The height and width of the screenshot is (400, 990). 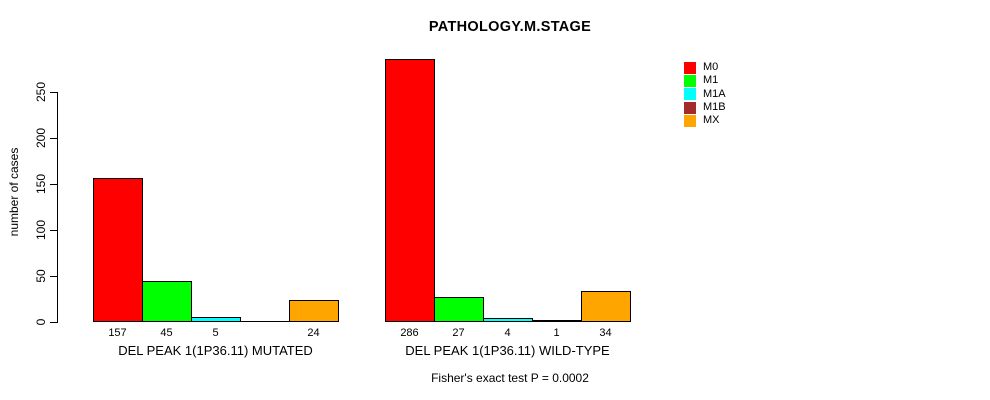 I want to click on legend: M0 M1 M1A M1B MX, so click(x=705, y=94).